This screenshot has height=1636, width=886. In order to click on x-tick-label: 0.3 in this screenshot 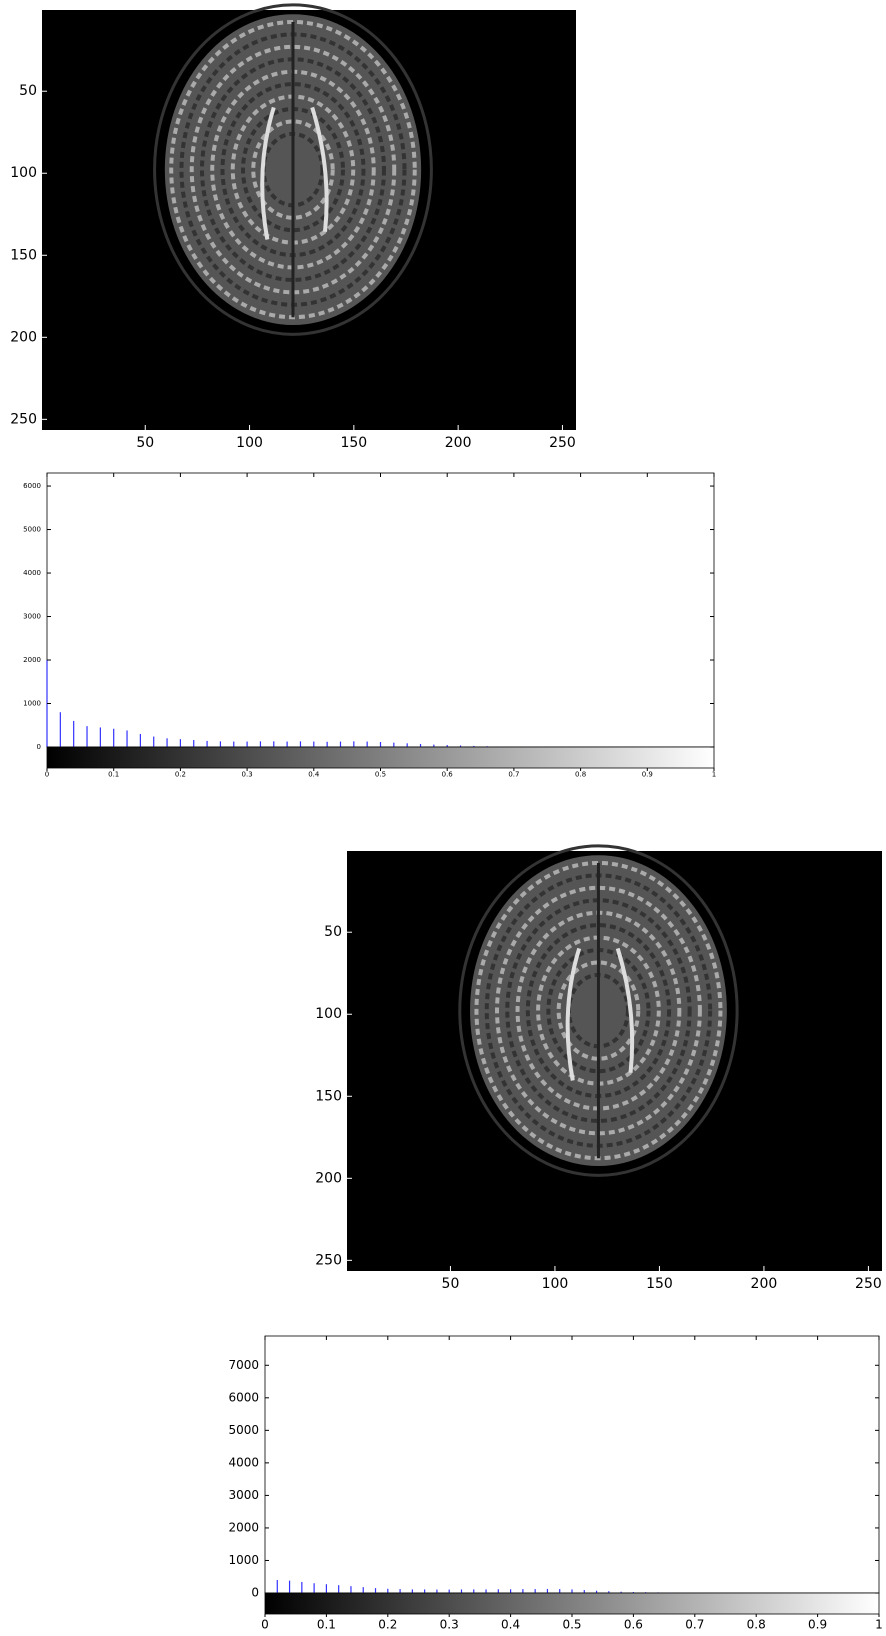, I will do `click(247, 774)`.